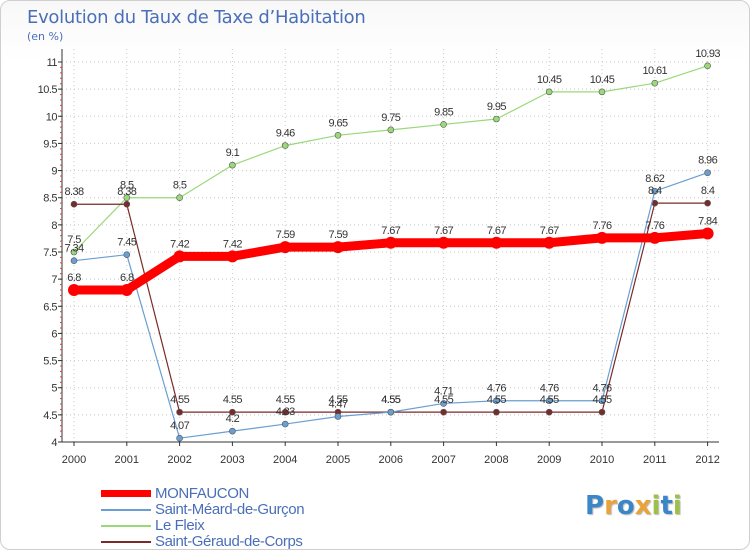 The width and height of the screenshot is (750, 550). Describe the element at coordinates (50, 199) in the screenshot. I see `y-tick-label: 8.5` at that location.